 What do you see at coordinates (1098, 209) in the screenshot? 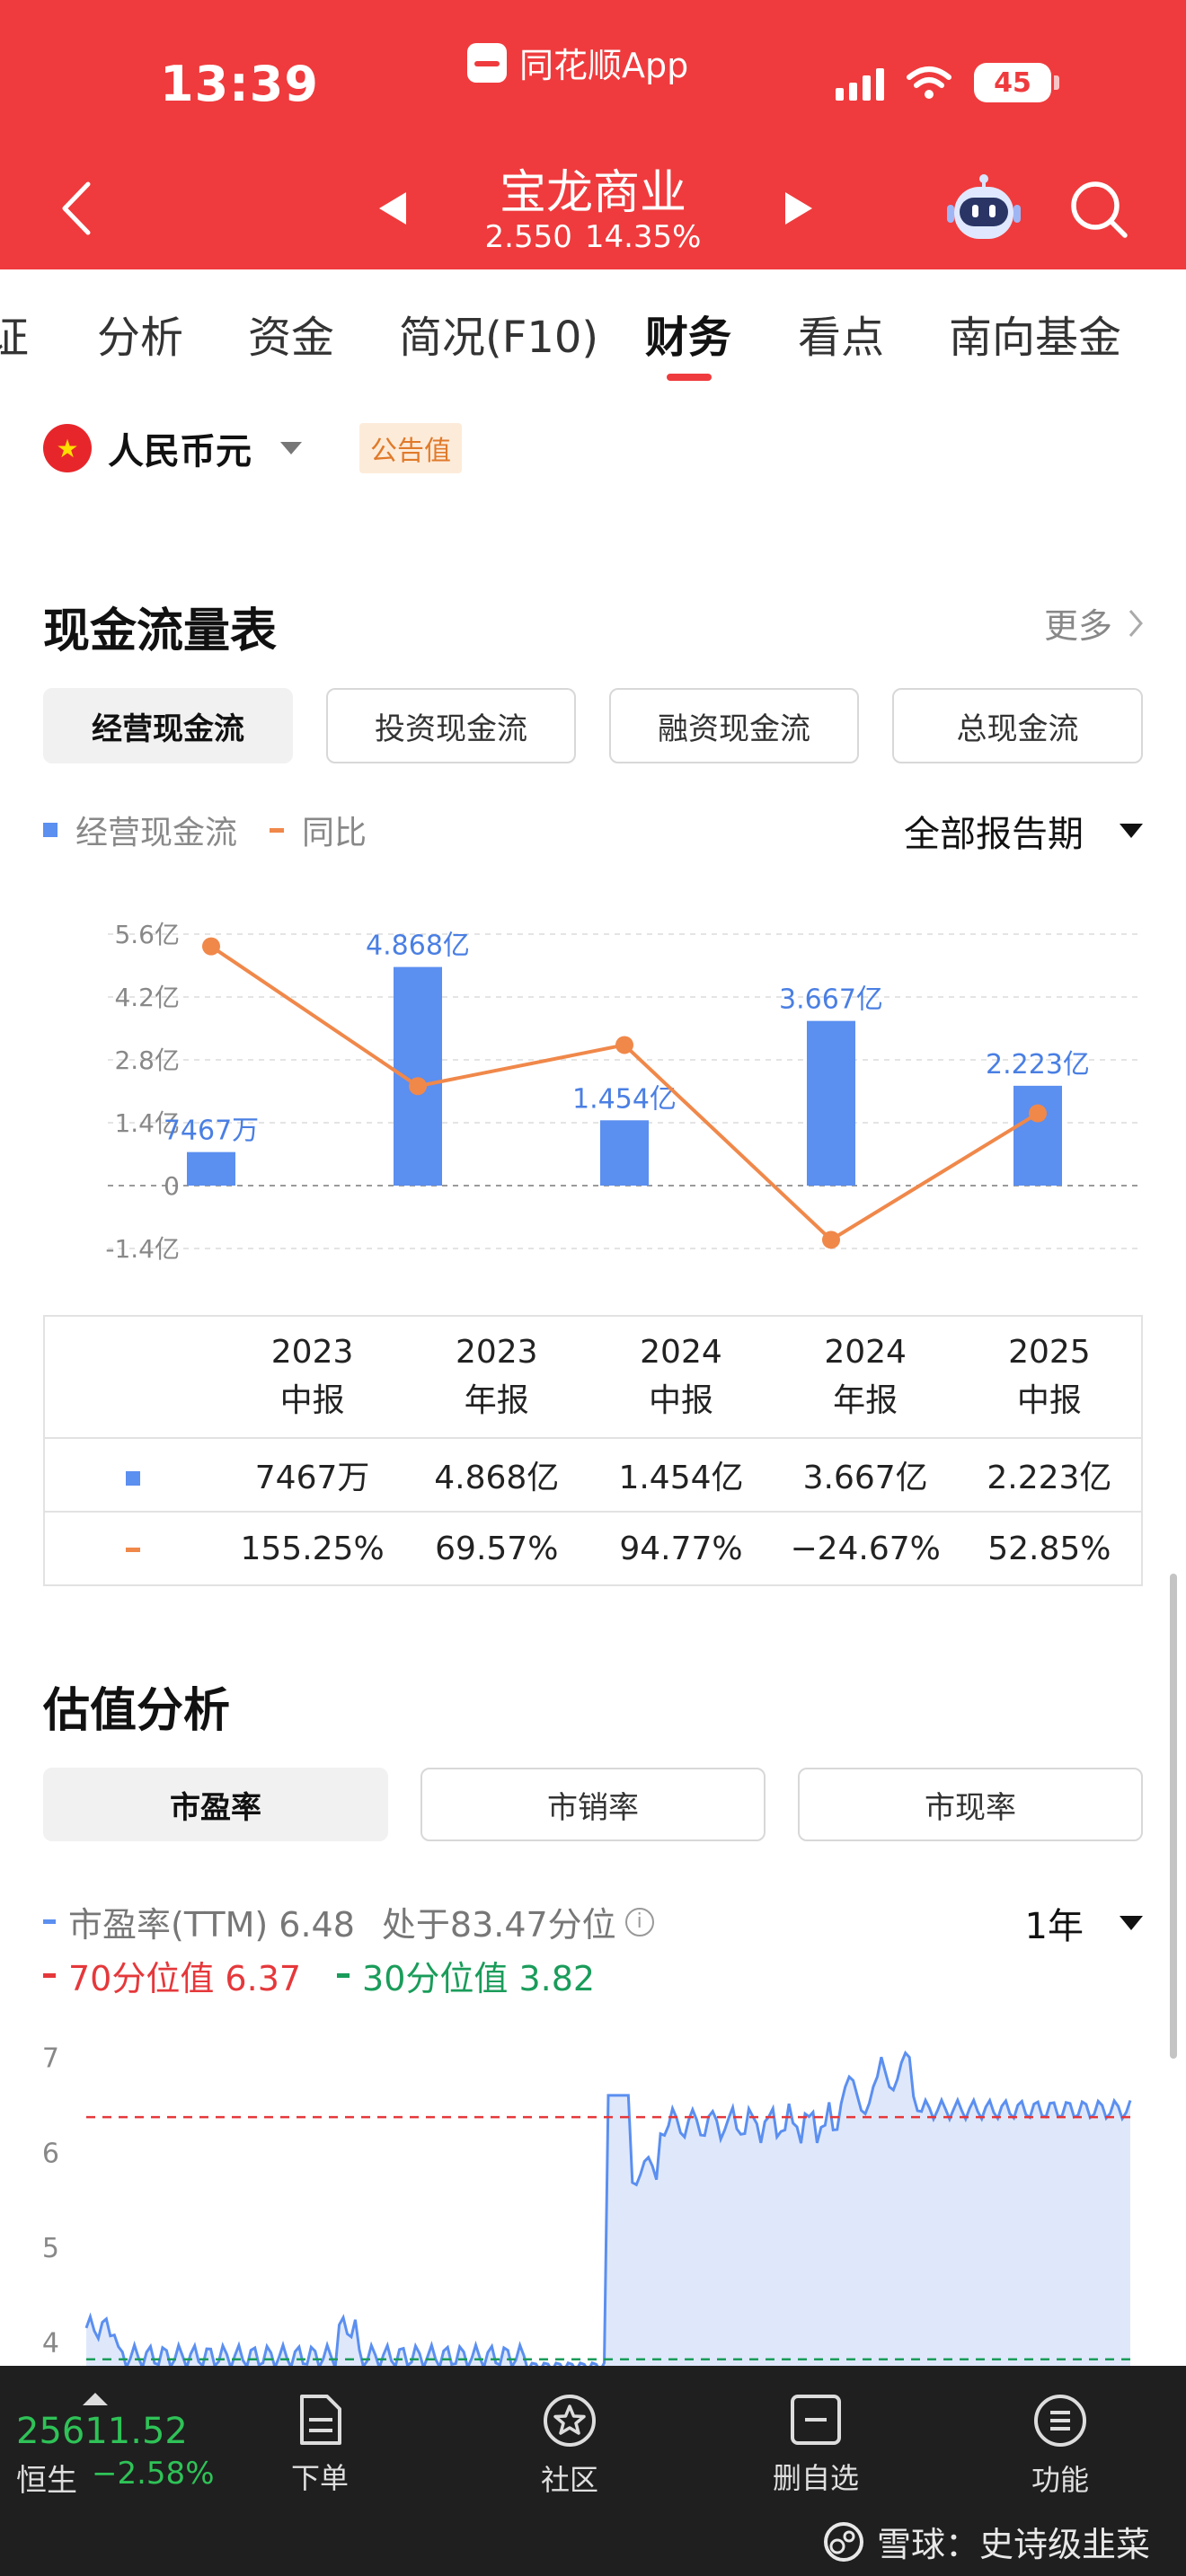
I see `search-button` at bounding box center [1098, 209].